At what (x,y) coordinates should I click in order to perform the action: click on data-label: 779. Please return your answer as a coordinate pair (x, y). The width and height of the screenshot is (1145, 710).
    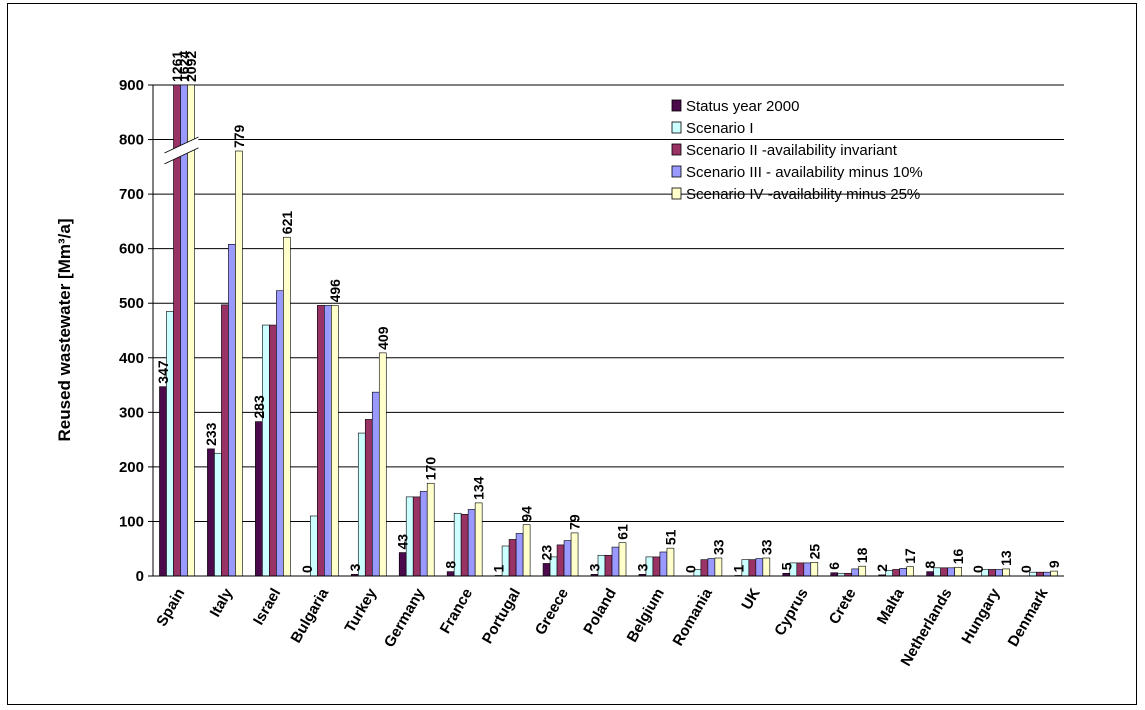
    Looking at the image, I should click on (239, 136).